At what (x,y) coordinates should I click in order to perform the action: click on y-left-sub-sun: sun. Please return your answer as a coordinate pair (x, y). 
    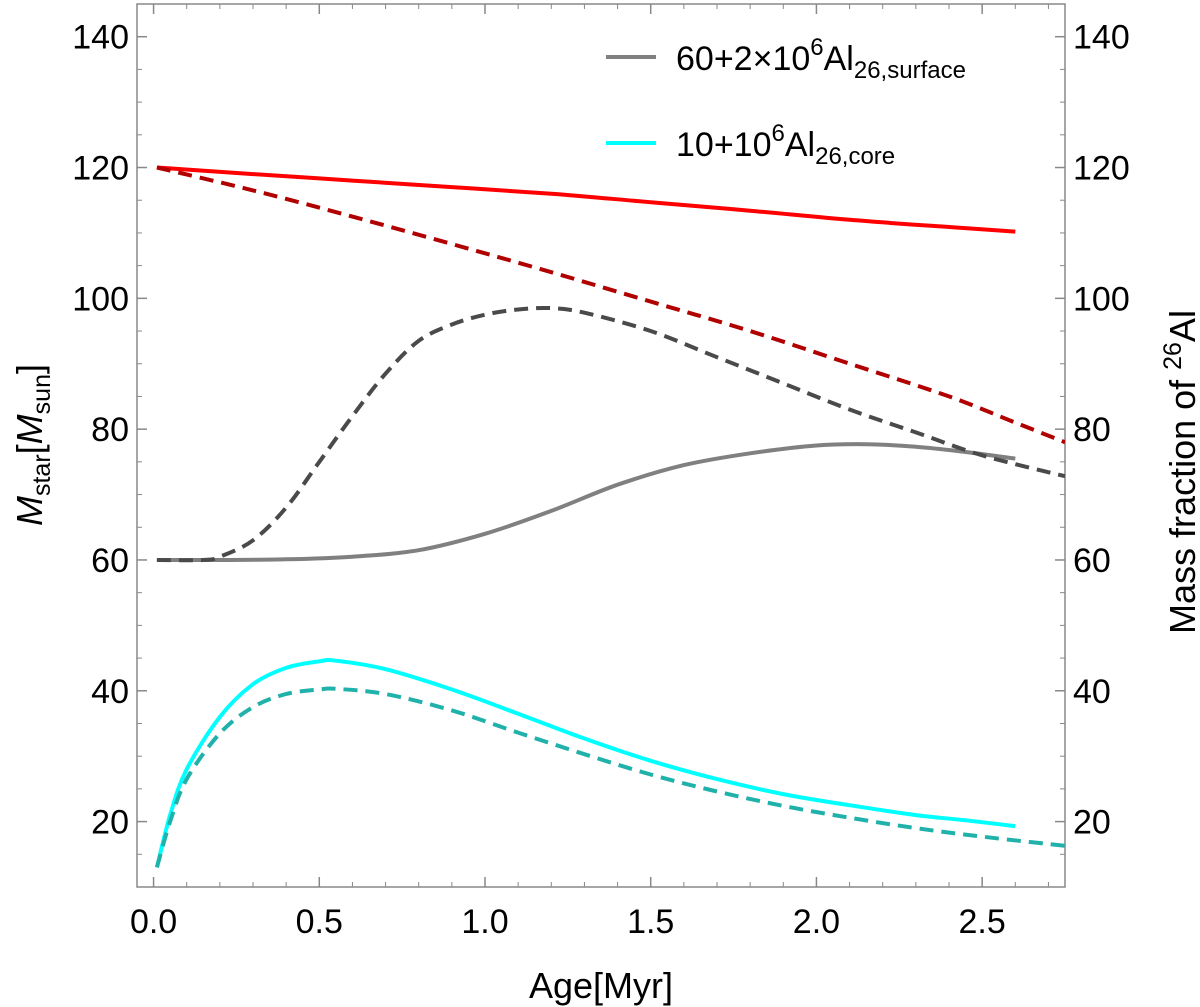
    Looking at the image, I should click on (42, 394).